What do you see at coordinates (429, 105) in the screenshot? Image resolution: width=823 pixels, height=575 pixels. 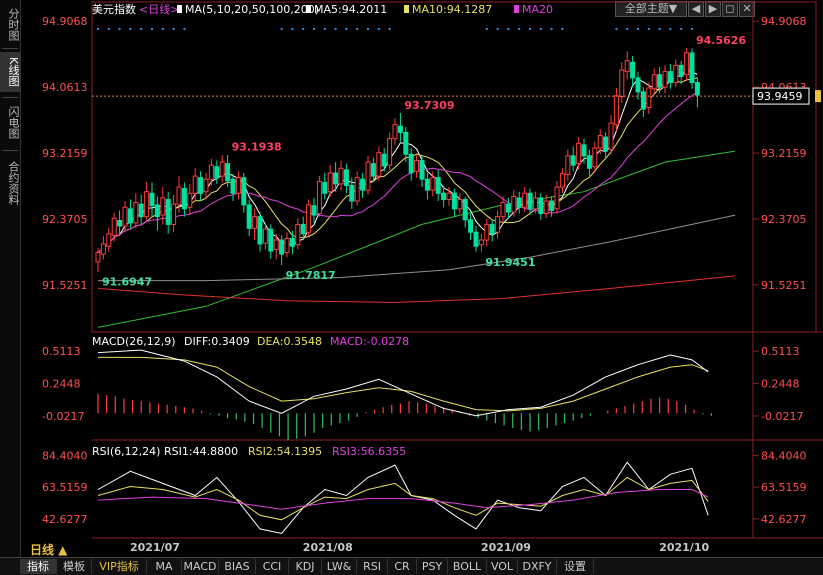 I see `extreme-label: 93.7309` at bounding box center [429, 105].